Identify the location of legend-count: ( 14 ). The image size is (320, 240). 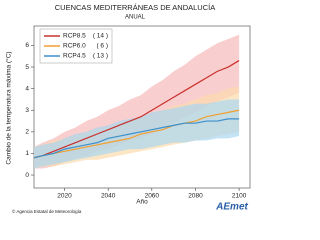
(100, 36).